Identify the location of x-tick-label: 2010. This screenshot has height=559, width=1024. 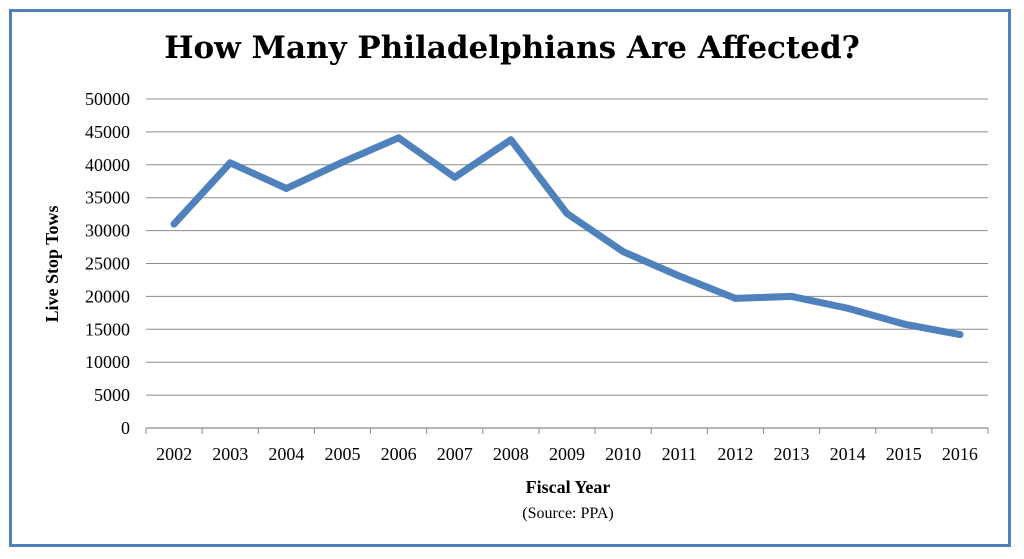
(623, 454).